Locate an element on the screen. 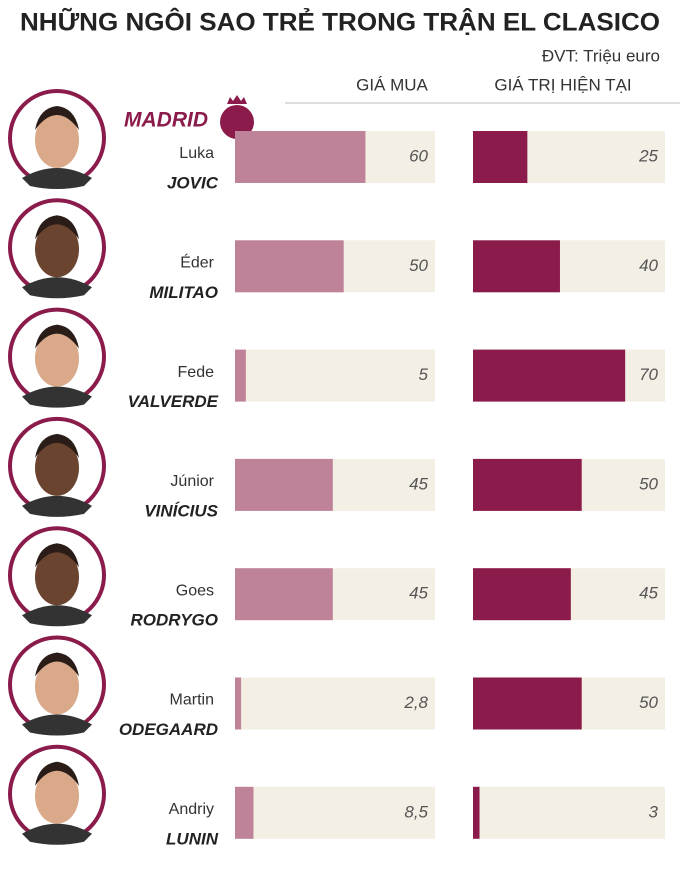 This screenshot has width=680, height=871. value-label: 40 is located at coordinates (648, 265).